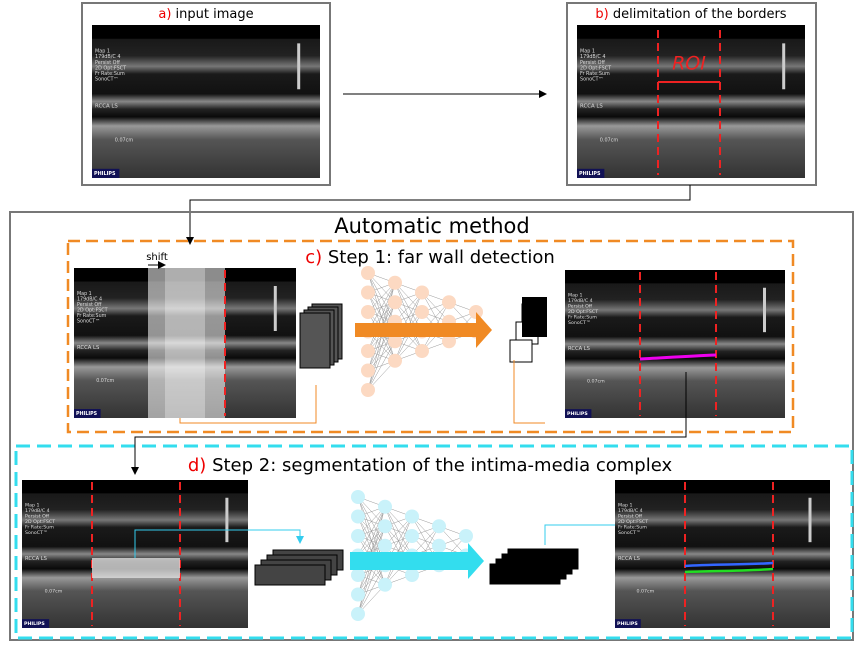 This screenshot has height=653, width=866. Describe the element at coordinates (689, 64) in the screenshot. I see `roi-label: ROI` at that location.